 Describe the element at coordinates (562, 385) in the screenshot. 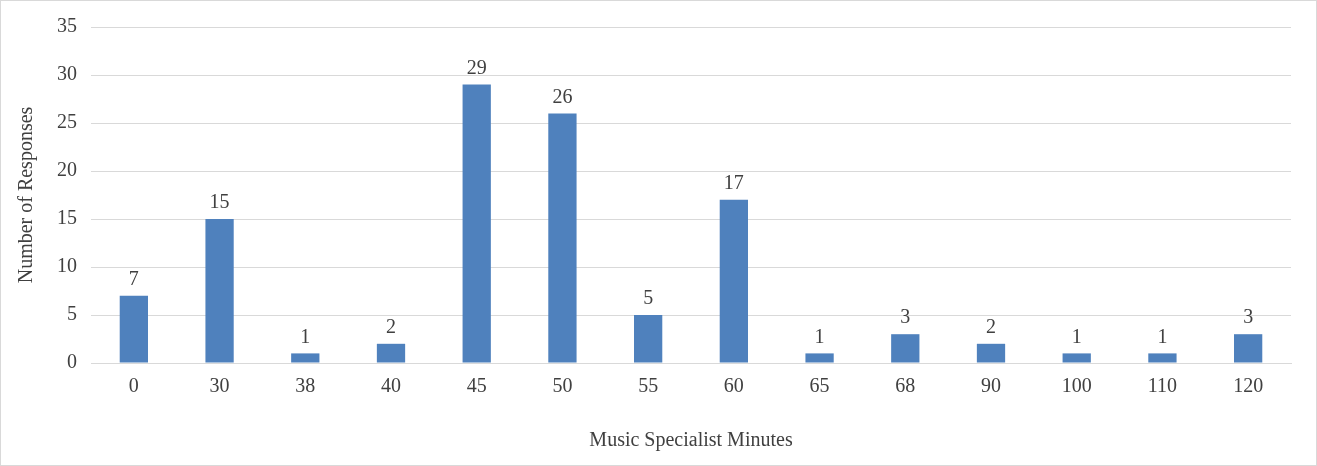

I see `x-tick-label: 50` at that location.